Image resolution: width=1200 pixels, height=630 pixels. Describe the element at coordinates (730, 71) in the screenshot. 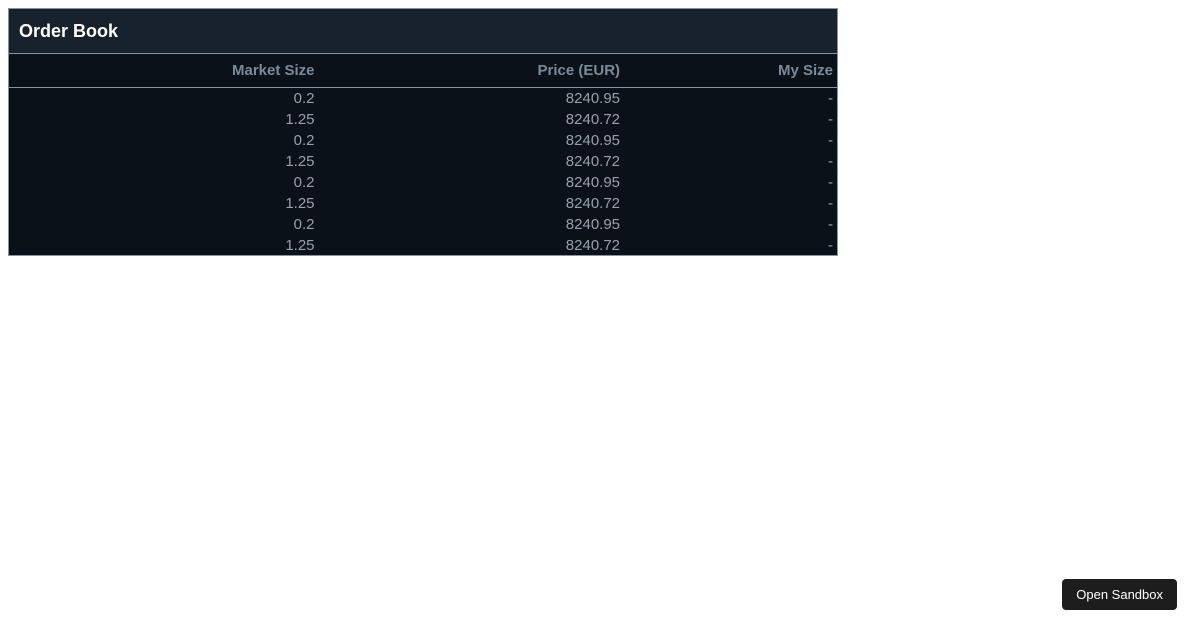

I see `column-header-my-size: My Size` at that location.